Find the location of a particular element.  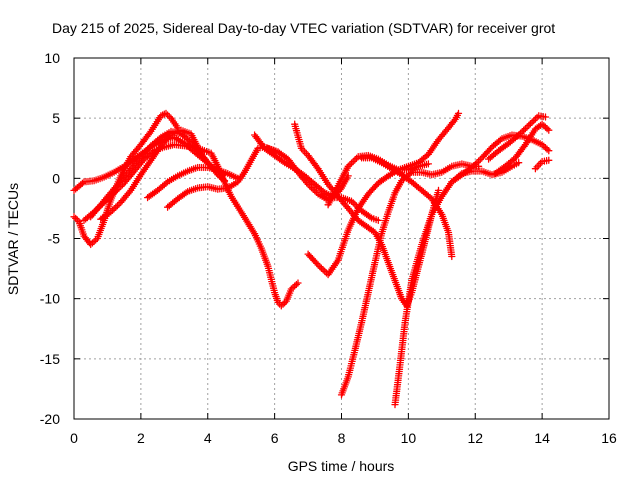

y-tick-labels: -20 -15 -10 -5 0 5 10 is located at coordinates (50, 238).